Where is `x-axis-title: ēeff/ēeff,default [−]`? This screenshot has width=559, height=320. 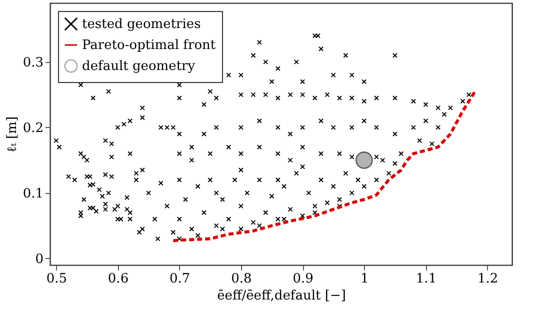 x-axis-title: ēeff/ēeff,default [−] is located at coordinates (281, 296).